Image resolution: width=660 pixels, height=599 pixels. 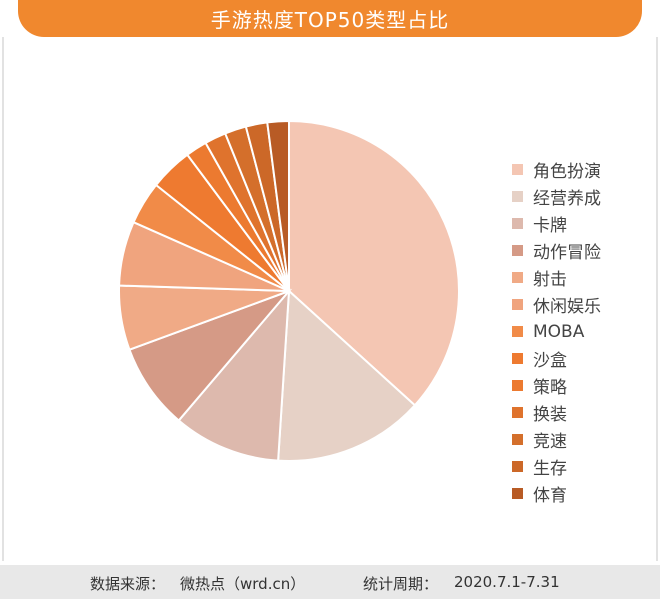 What do you see at coordinates (567, 253) in the screenshot?
I see `legend-label: 动作冒险` at bounding box center [567, 253].